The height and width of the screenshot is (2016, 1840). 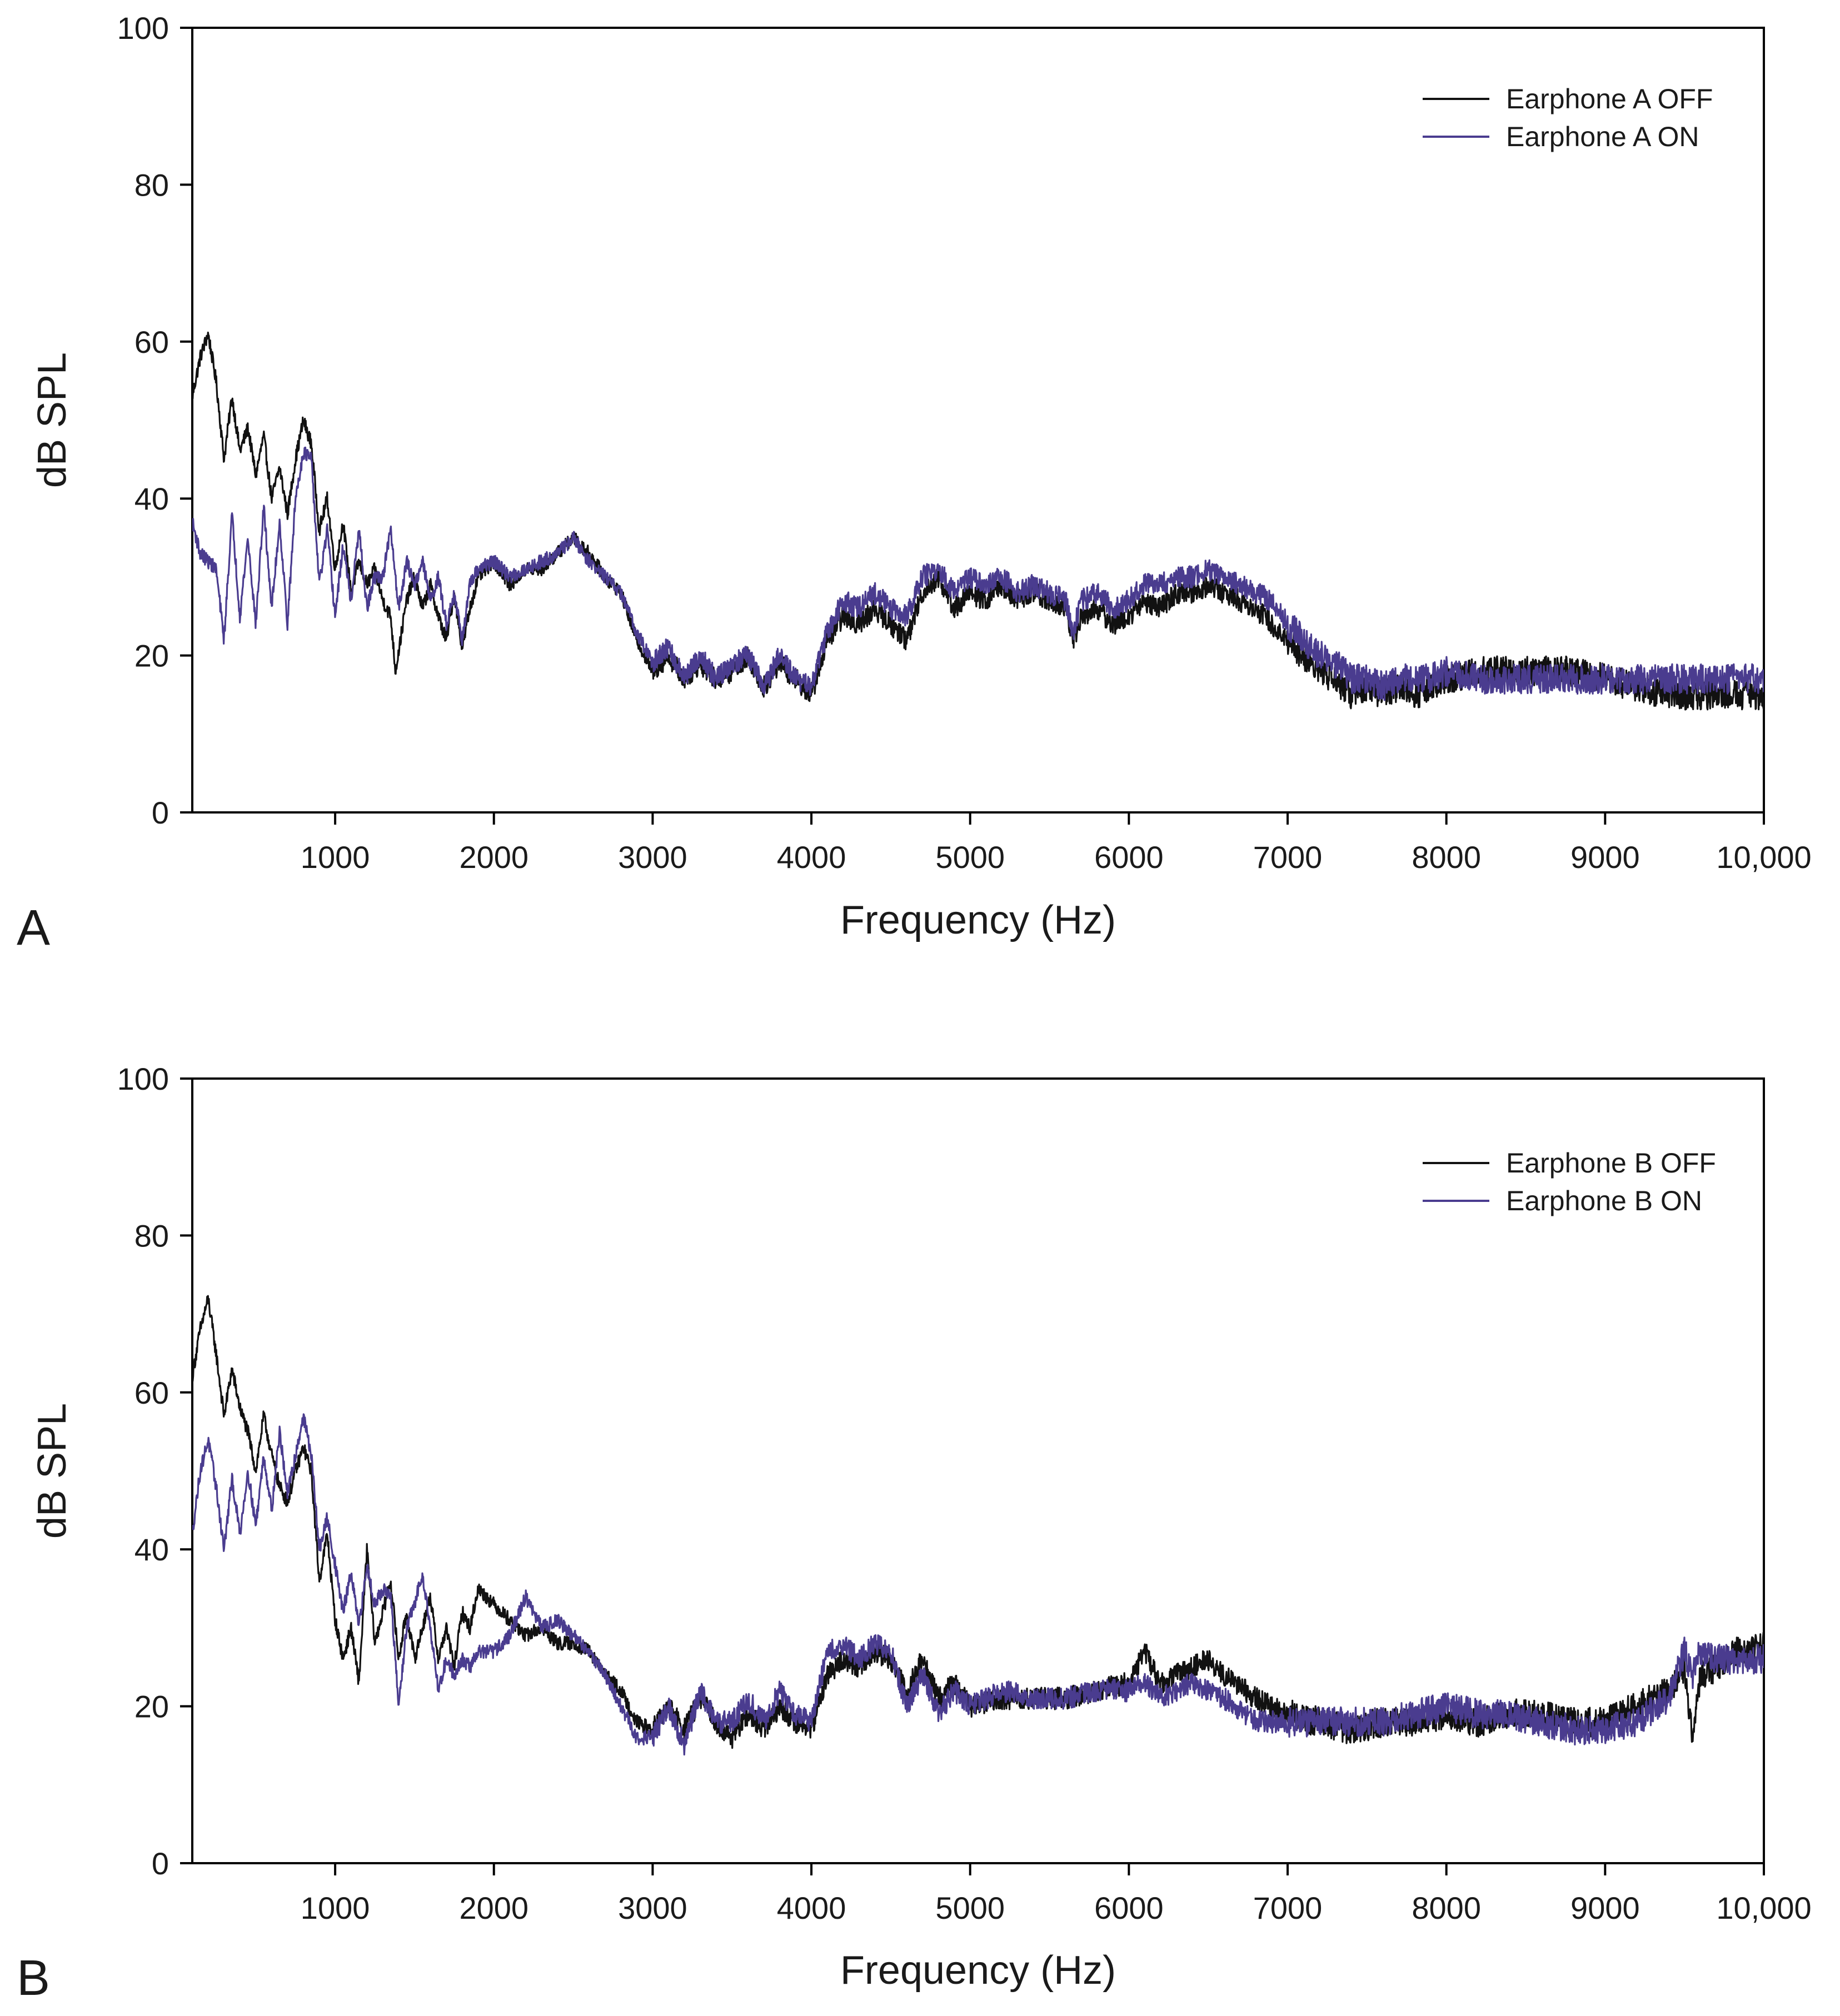 What do you see at coordinates (1604, 1200) in the screenshot?
I see `legend-label-on: Earphone B ON` at bounding box center [1604, 1200].